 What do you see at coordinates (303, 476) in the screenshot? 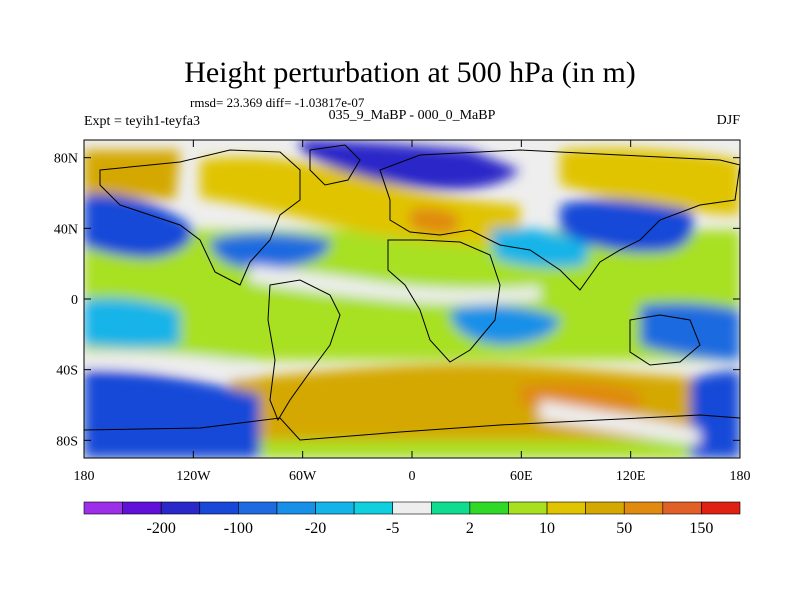
I see `x-tick-label: 60W` at bounding box center [303, 476].